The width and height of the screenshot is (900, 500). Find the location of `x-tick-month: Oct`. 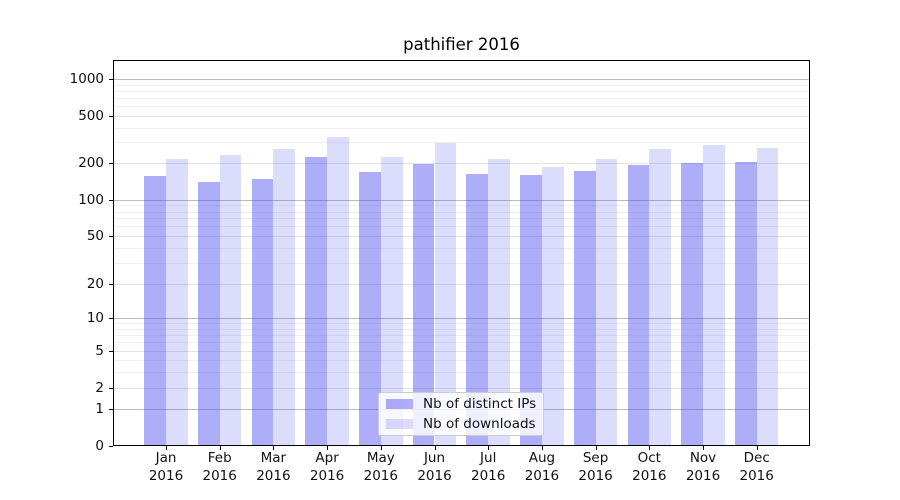

x-tick-month: Oct is located at coordinates (649, 458).